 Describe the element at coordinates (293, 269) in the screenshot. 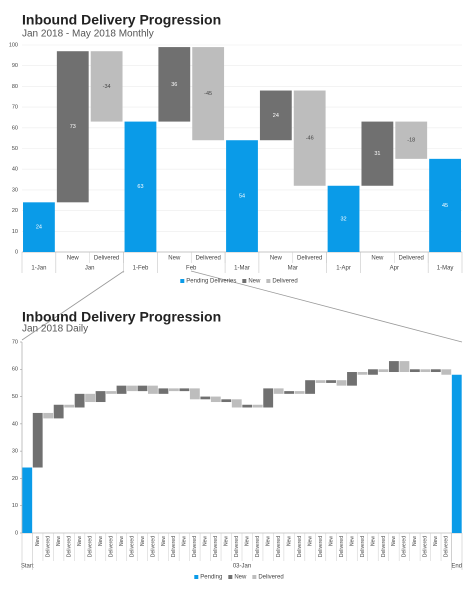

I see `group-label: Mar` at that location.